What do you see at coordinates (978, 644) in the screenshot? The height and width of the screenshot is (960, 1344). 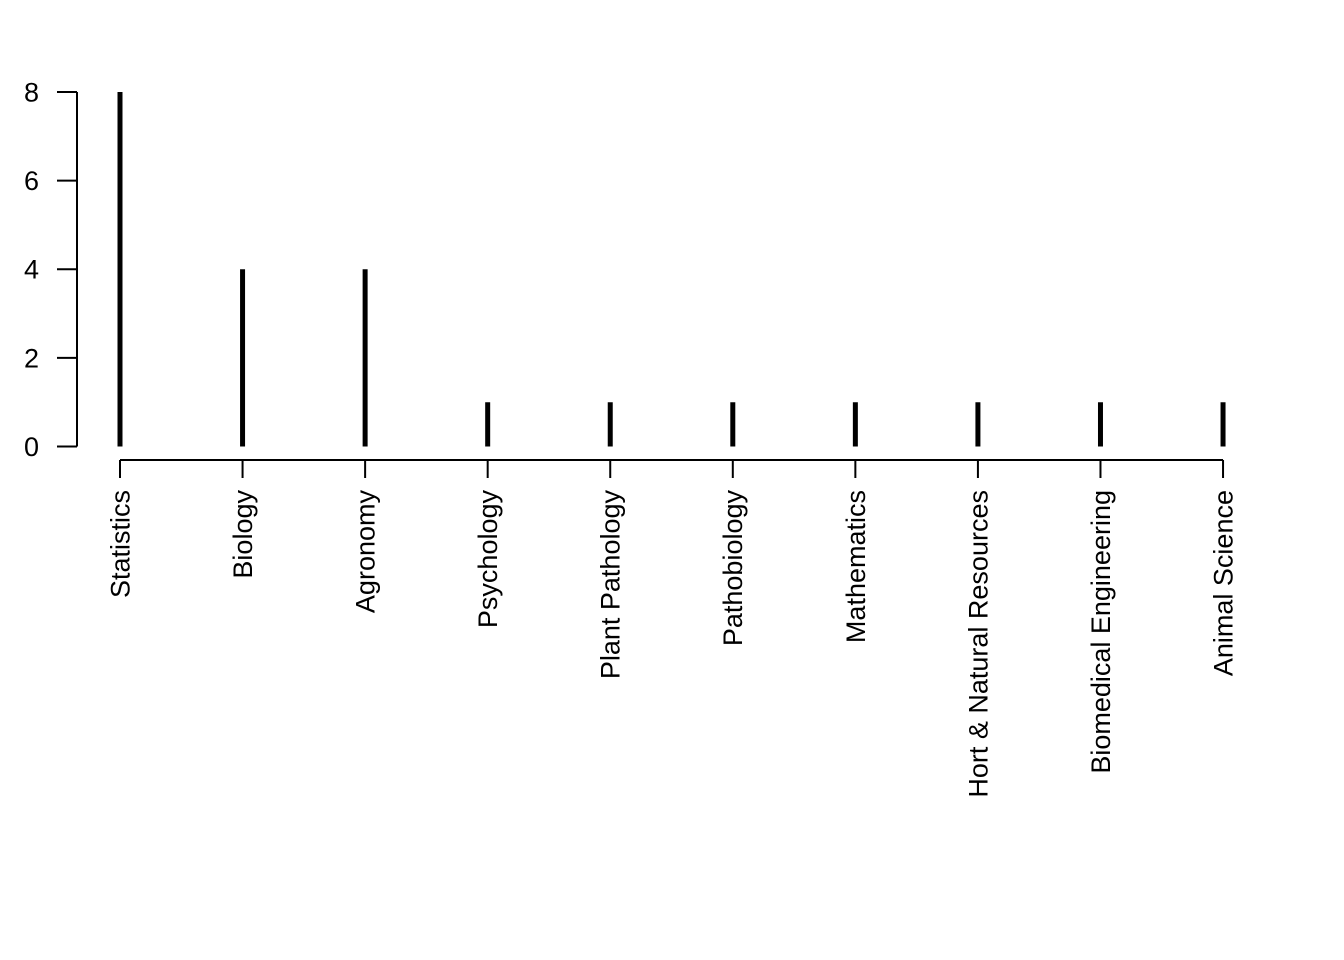 I see `category-label: Hort & Natural Resources` at bounding box center [978, 644].